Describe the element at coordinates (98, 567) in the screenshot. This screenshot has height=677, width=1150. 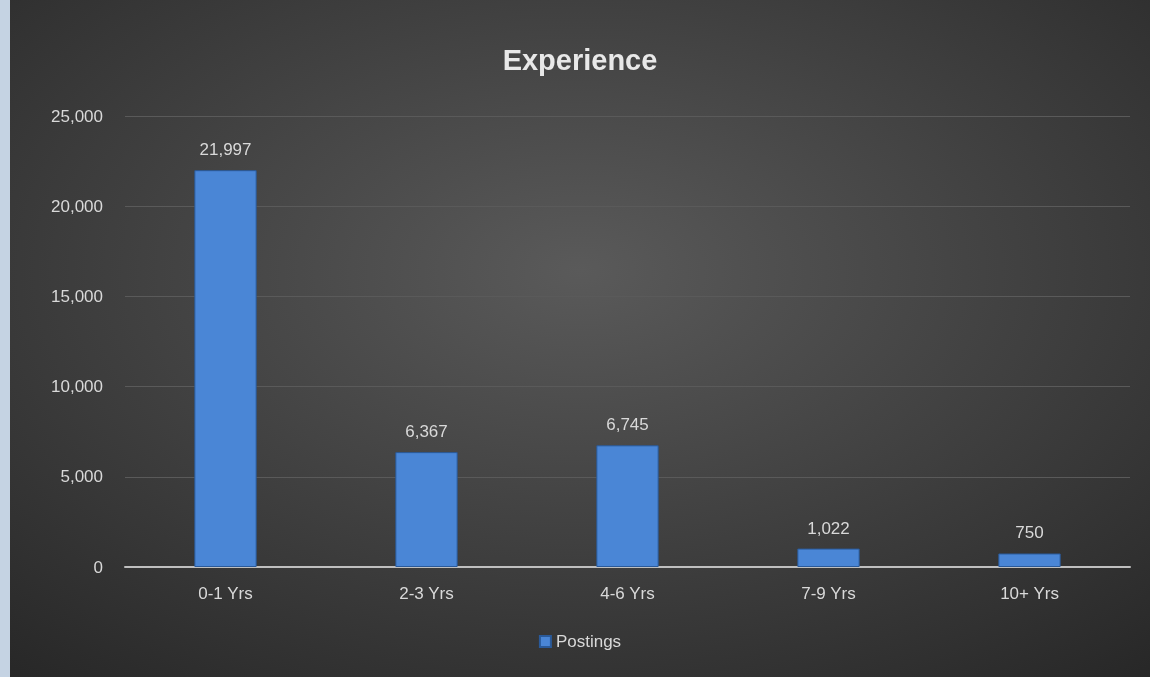
I see `y-tick-label: 0` at that location.